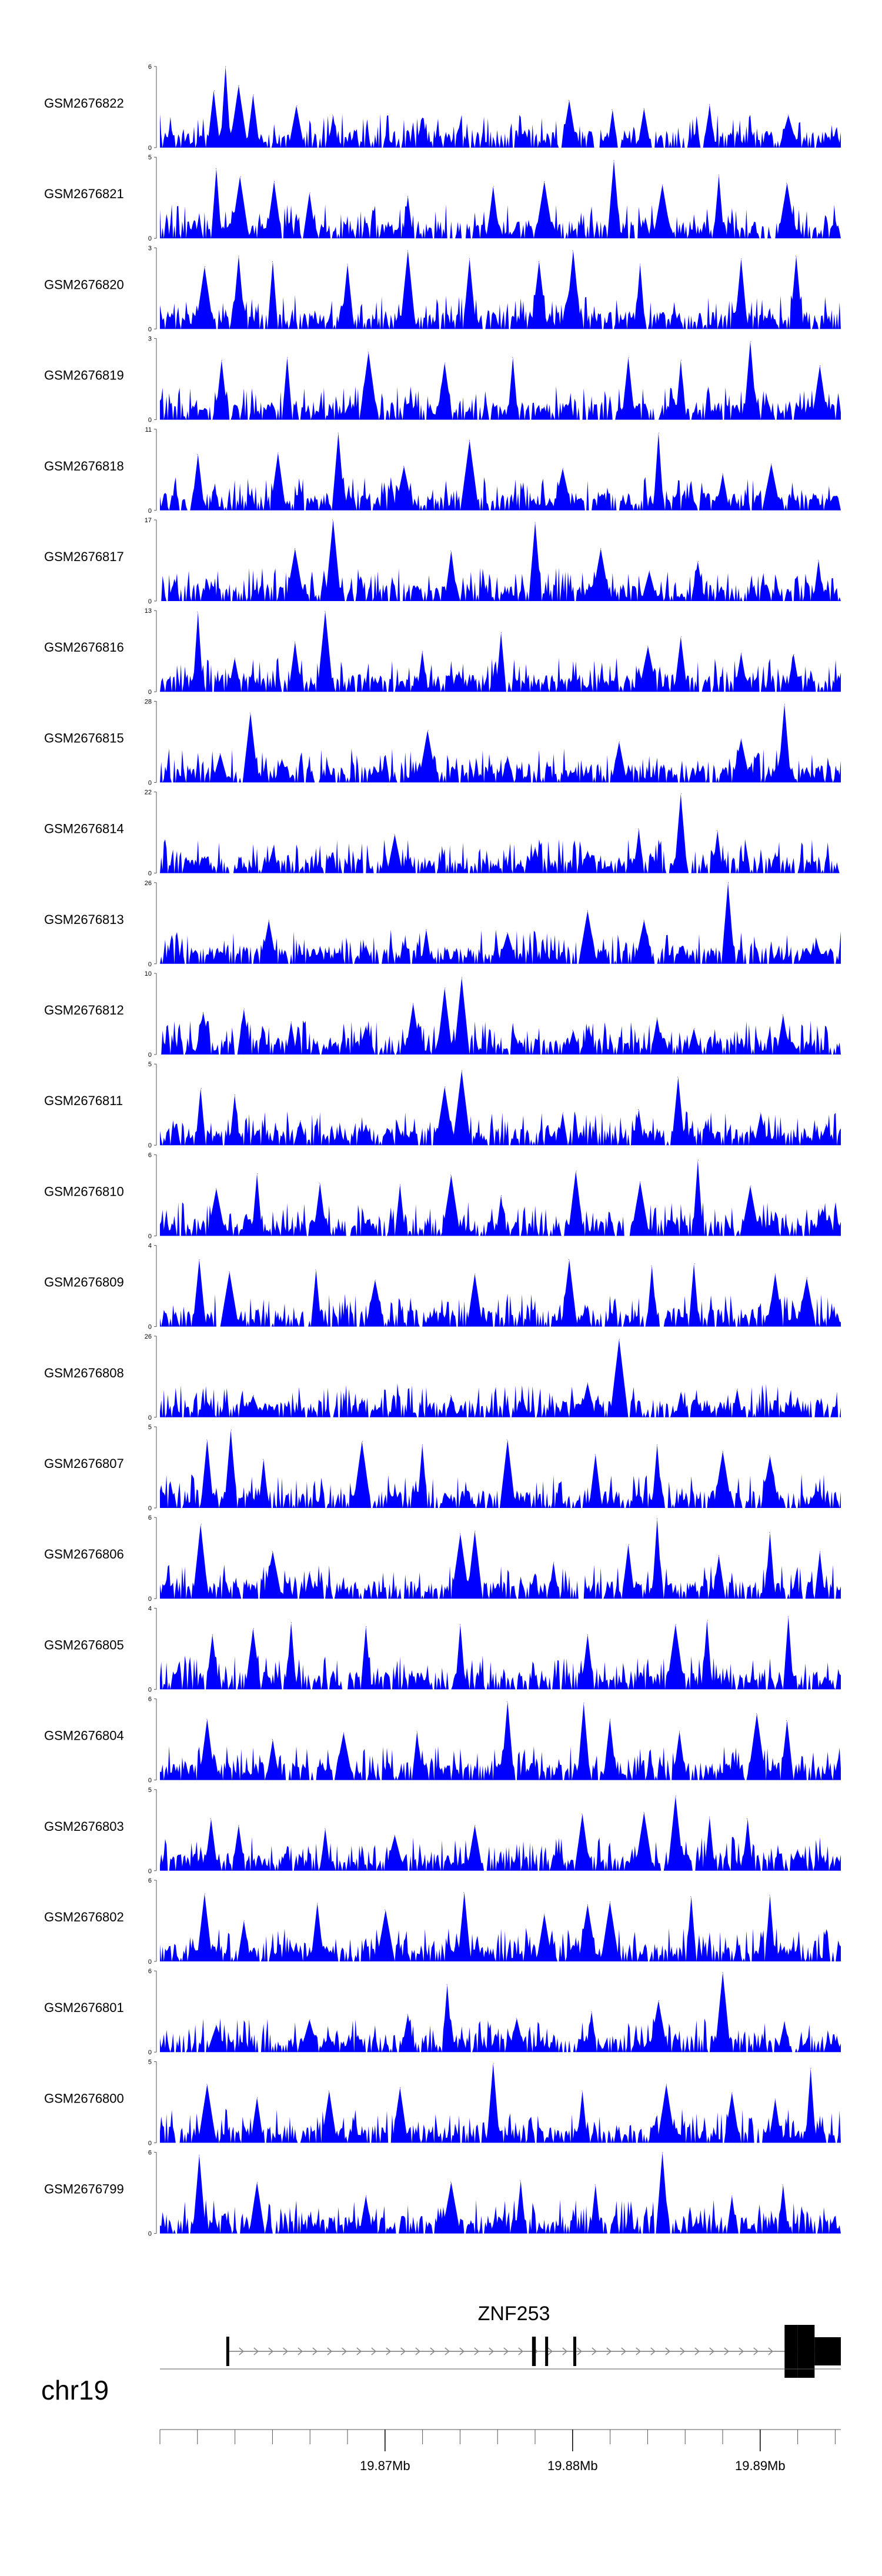 The image size is (882, 2576). Describe the element at coordinates (514, 2314) in the screenshot. I see `gene-label: ZNF253` at that location.